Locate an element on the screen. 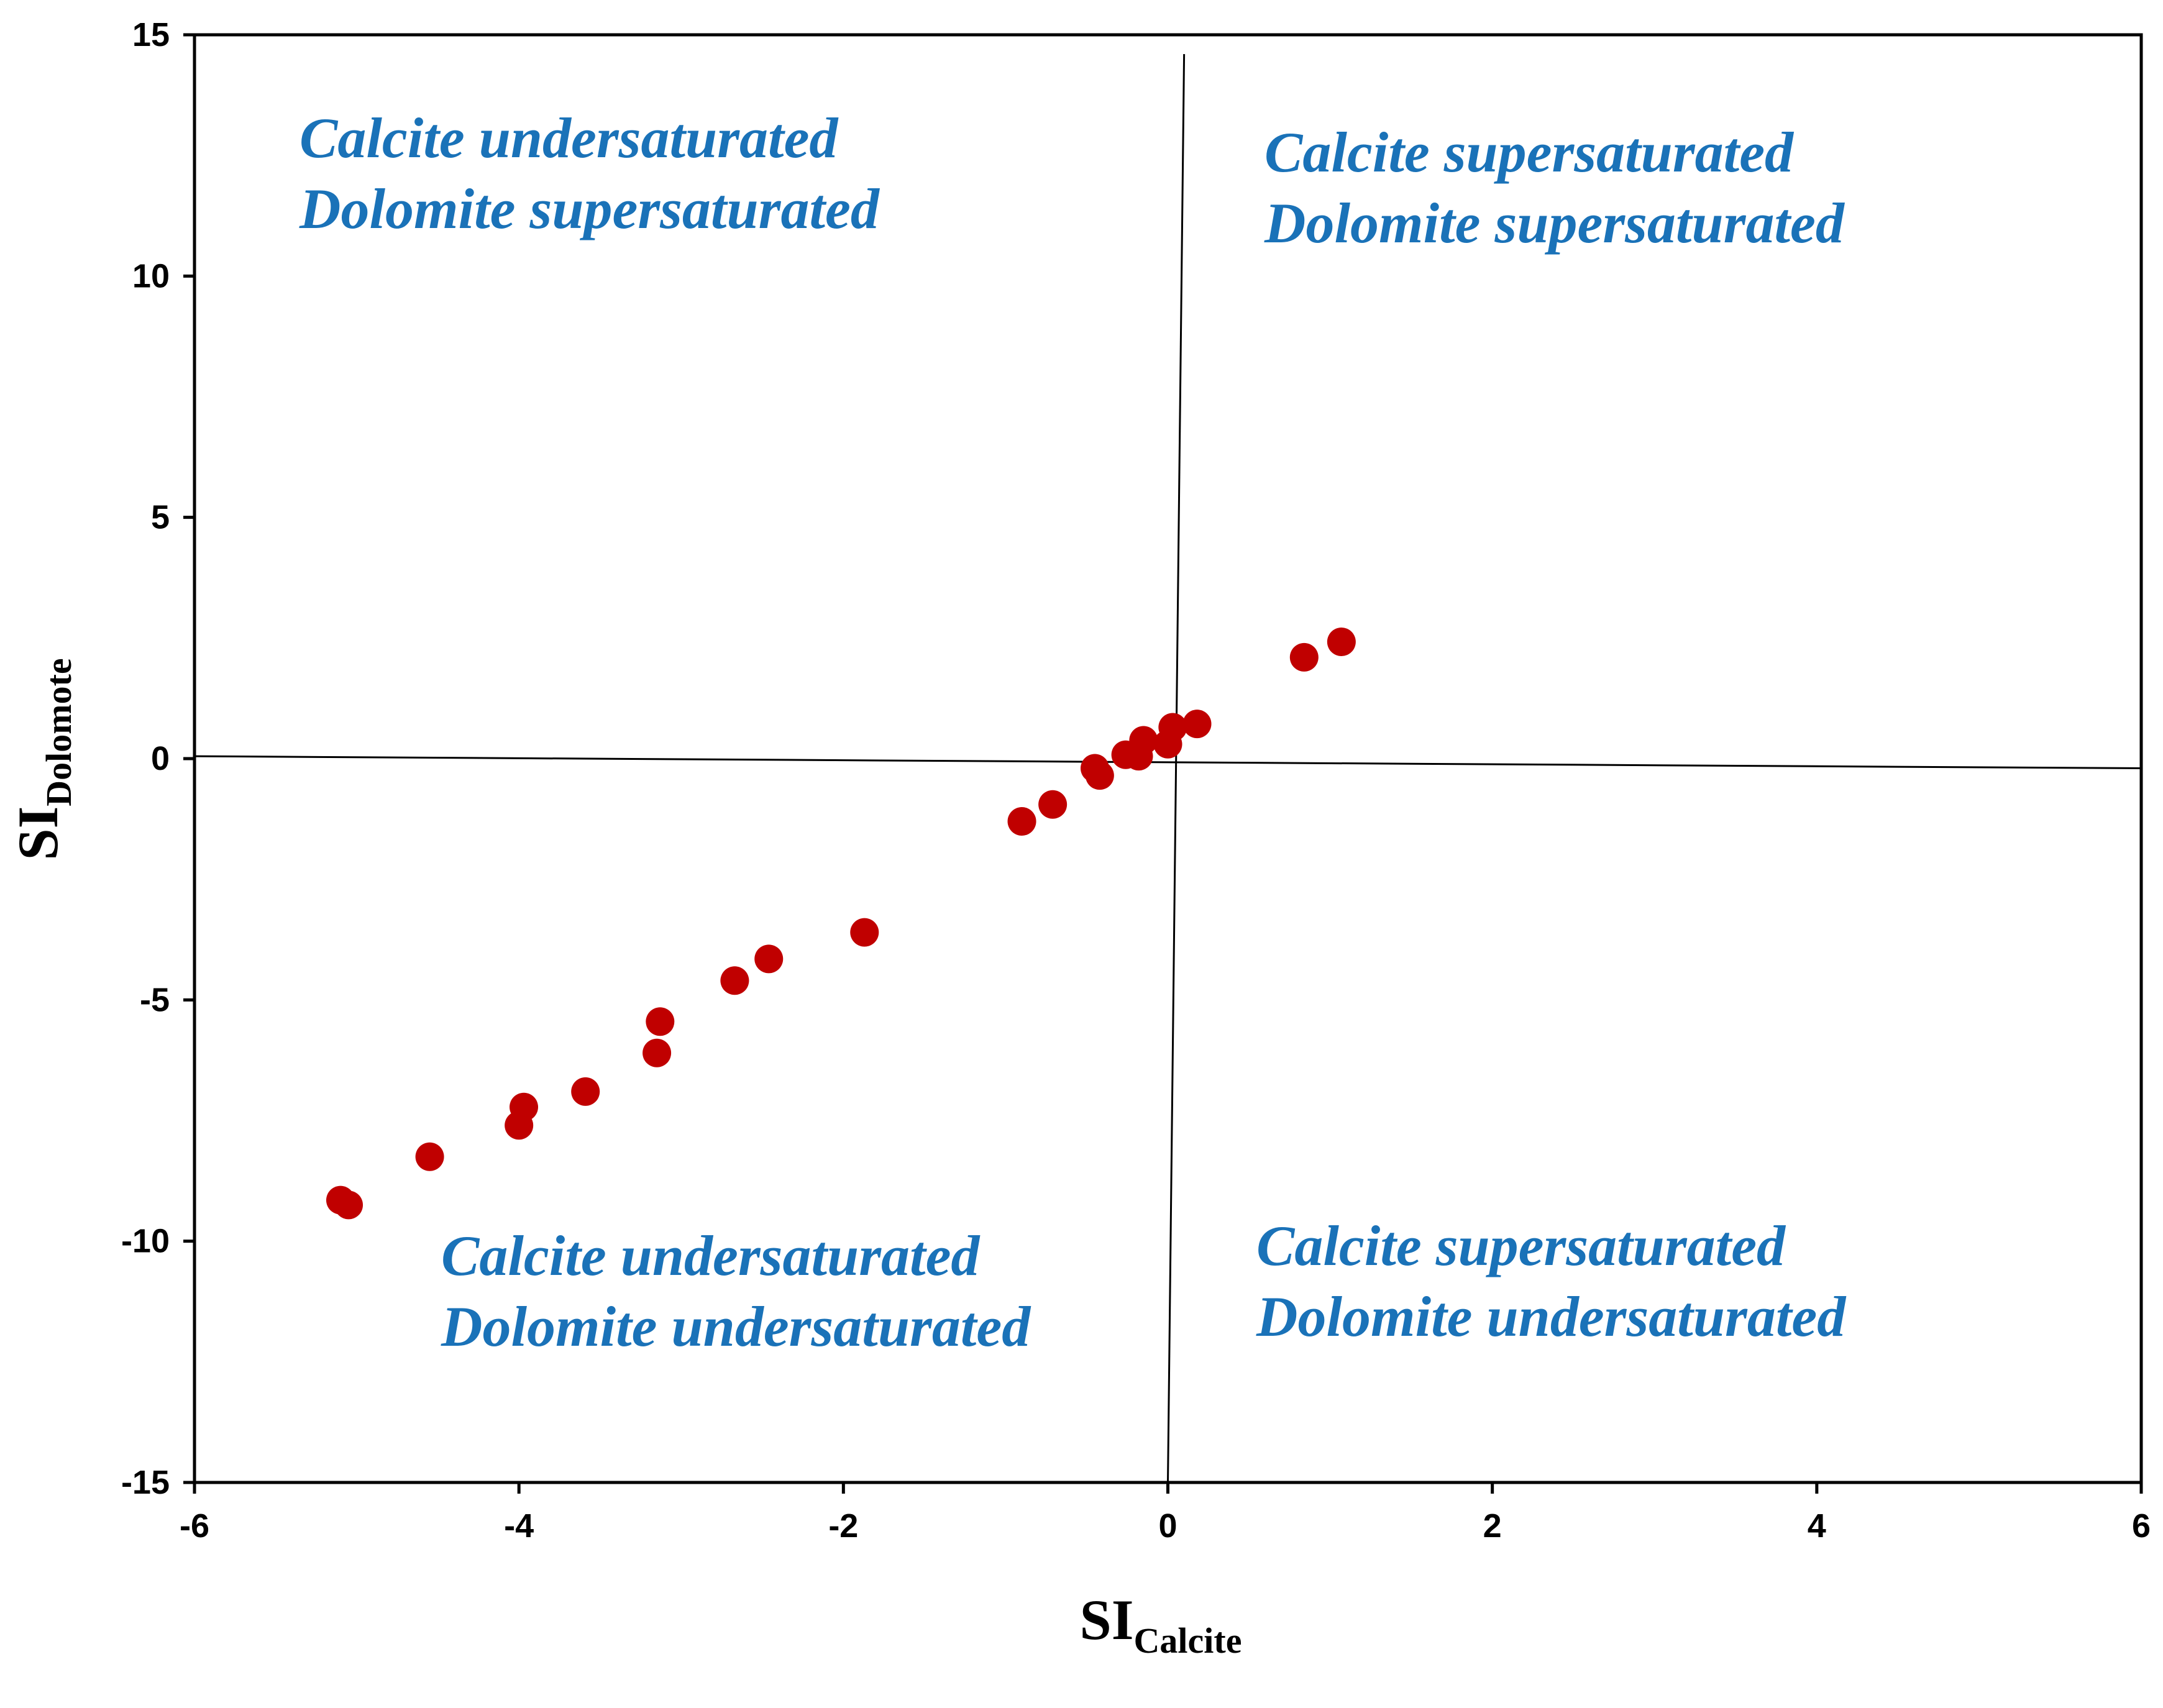  quadrant-lower-left-line-1: Calcite undersaturated is located at coordinates (711, 1255).